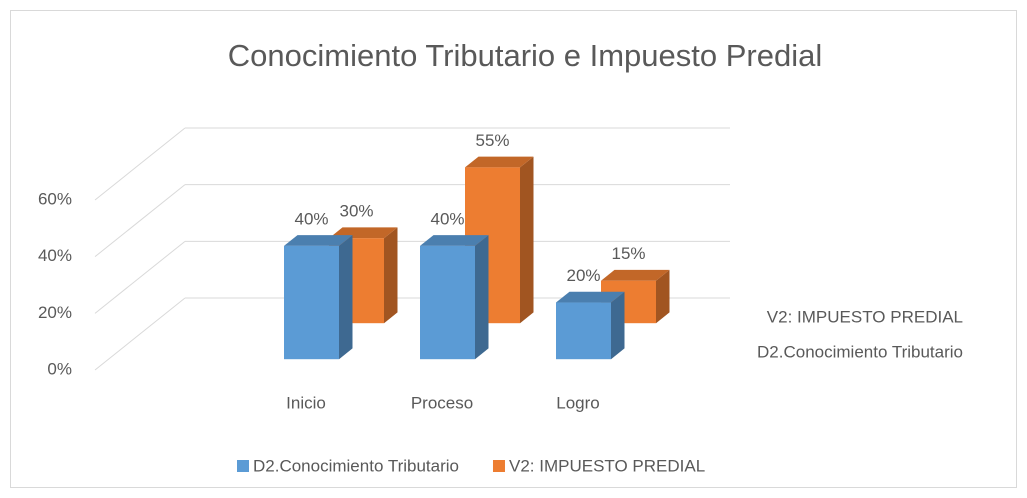 This screenshot has height=498, width=1027. Describe the element at coordinates (865, 316) in the screenshot. I see `depth-label: V2: IMPUESTO PREDIAL` at that location.